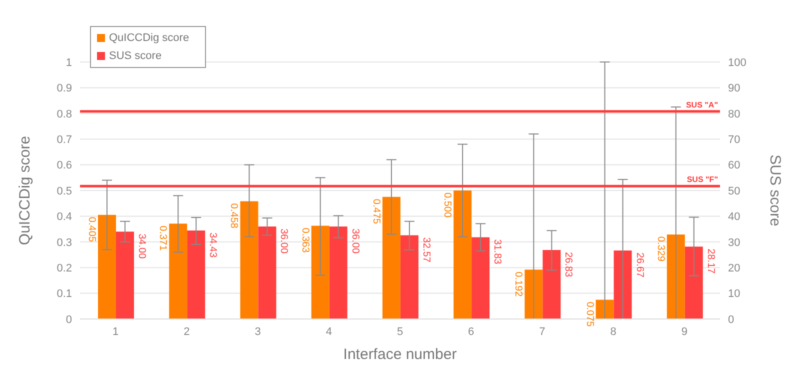  What do you see at coordinates (702, 179) in the screenshot?
I see `ref-line-label: SUS "F"` at bounding box center [702, 179].